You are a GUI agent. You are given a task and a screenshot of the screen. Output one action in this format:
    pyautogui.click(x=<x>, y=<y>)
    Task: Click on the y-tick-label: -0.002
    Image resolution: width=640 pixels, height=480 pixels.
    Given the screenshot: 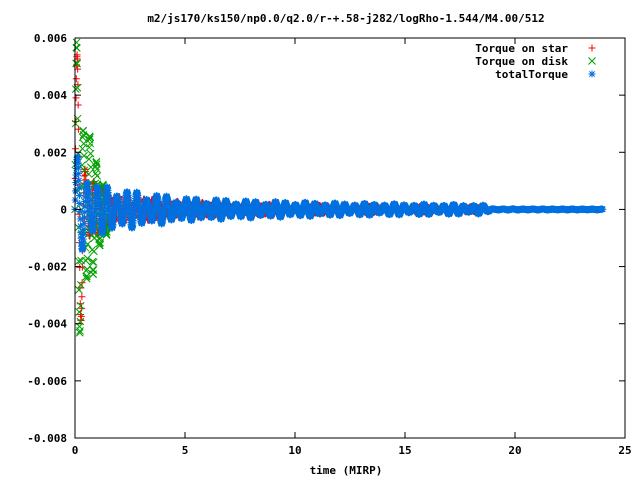 What is the action you would take?
    pyautogui.click(x=47, y=267)
    